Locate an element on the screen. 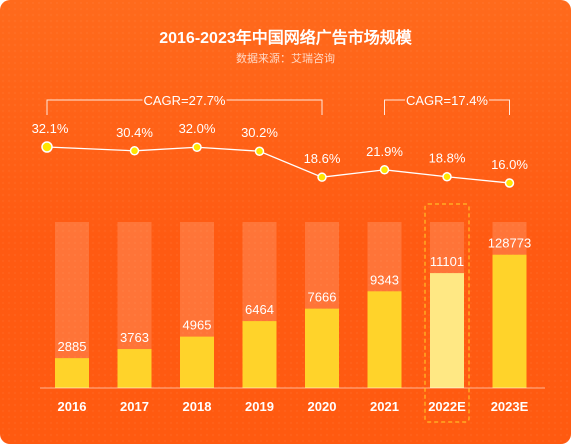 The height and width of the screenshot is (444, 571). growth-rate-point-2016 is located at coordinates (47, 147).